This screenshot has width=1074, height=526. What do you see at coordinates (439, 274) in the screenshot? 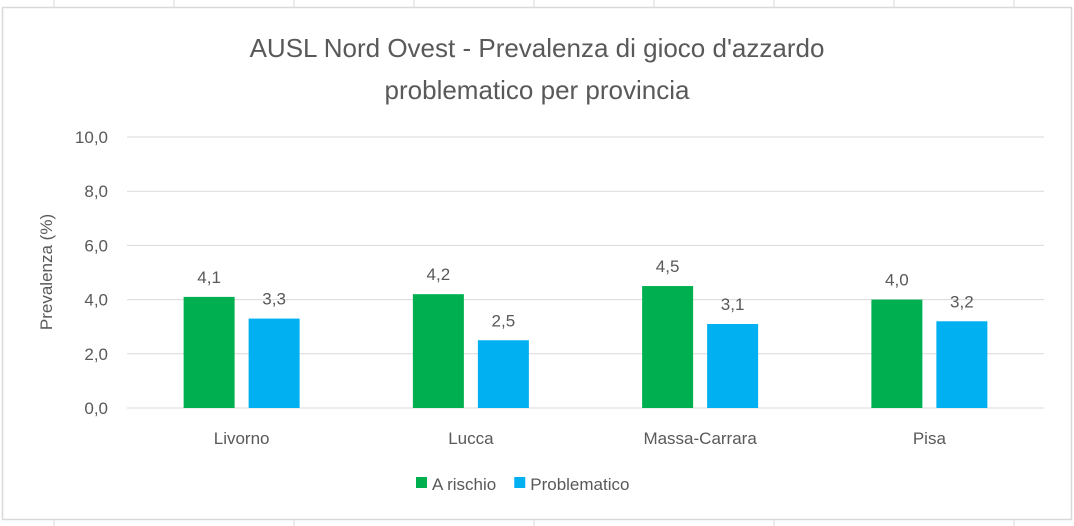
I see `data-label: 4,2` at bounding box center [439, 274].